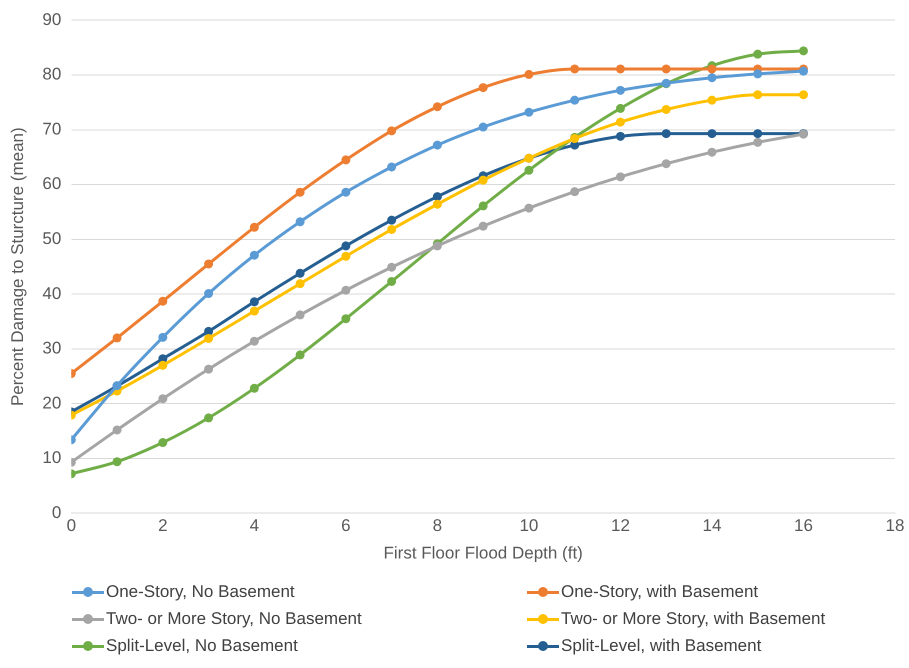 Image resolution: width=909 pixels, height=668 pixels. I want to click on legend-label: One-Story, with Basement, so click(659, 592).